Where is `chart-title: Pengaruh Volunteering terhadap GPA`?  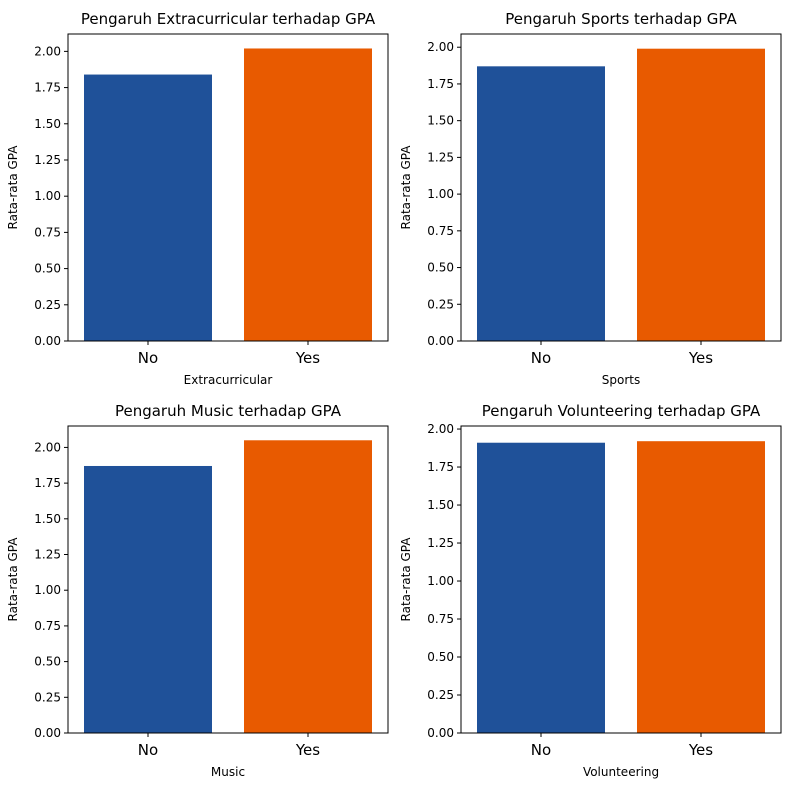 chart-title: Pengaruh Volunteering terhadap GPA is located at coordinates (621, 411).